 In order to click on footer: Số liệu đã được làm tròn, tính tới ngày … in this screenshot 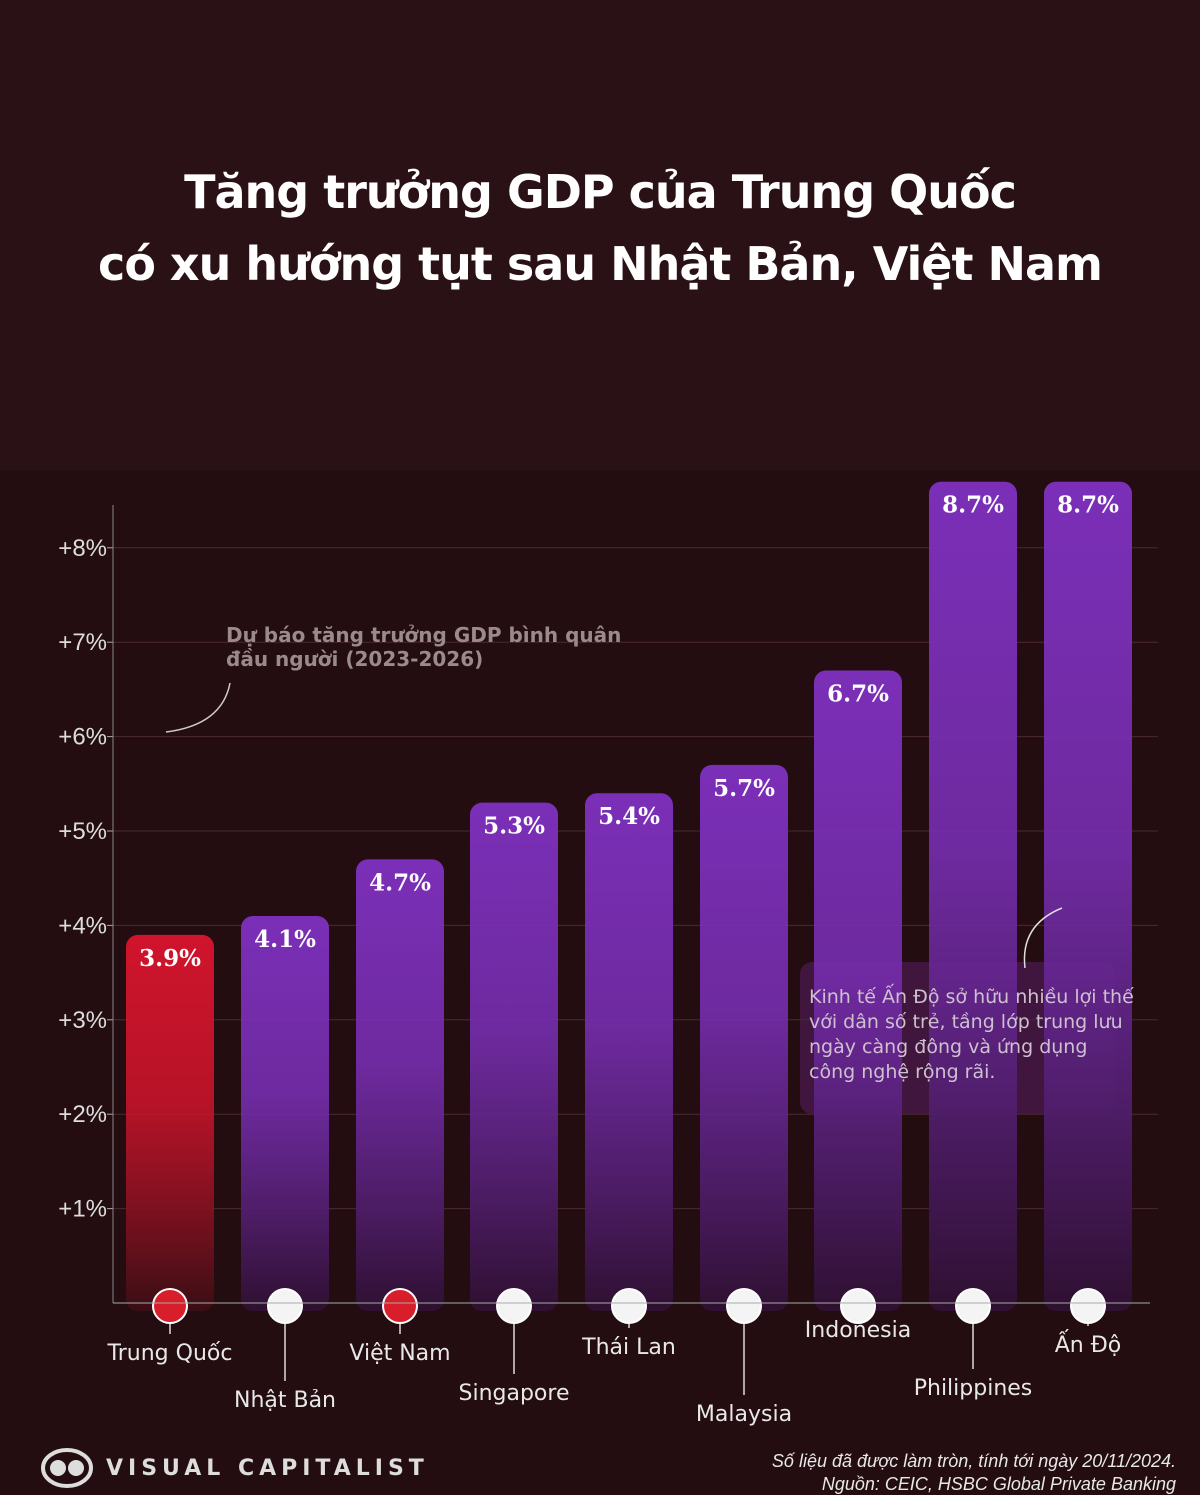, I will do `click(974, 1472)`.